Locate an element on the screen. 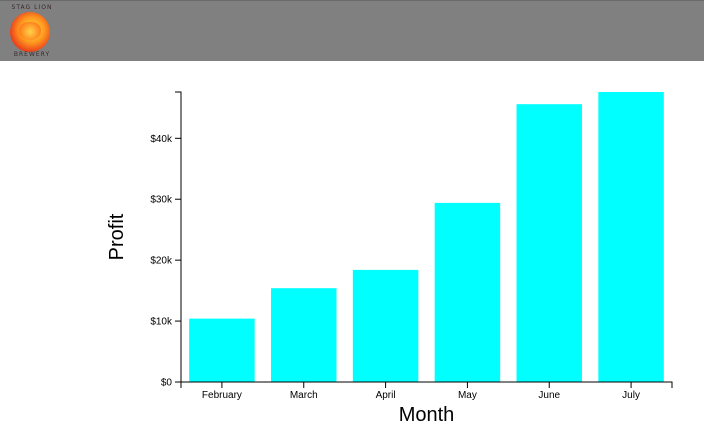 Image resolution: width=704 pixels, height=436 pixels. x-tick-label-february: February is located at coordinates (222, 395).